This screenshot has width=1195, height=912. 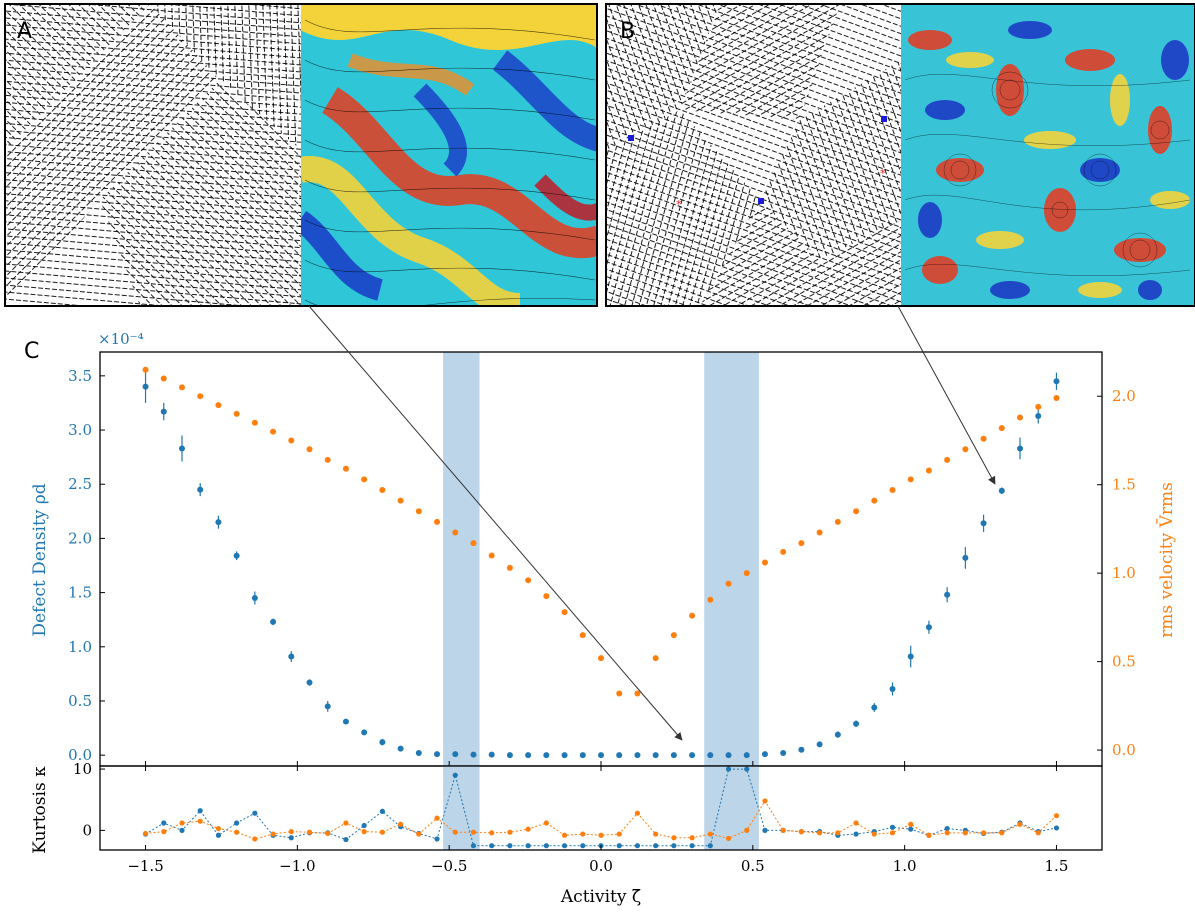 What do you see at coordinates (946, 395) in the screenshot?
I see `arrow-b-to-chart` at bounding box center [946, 395].